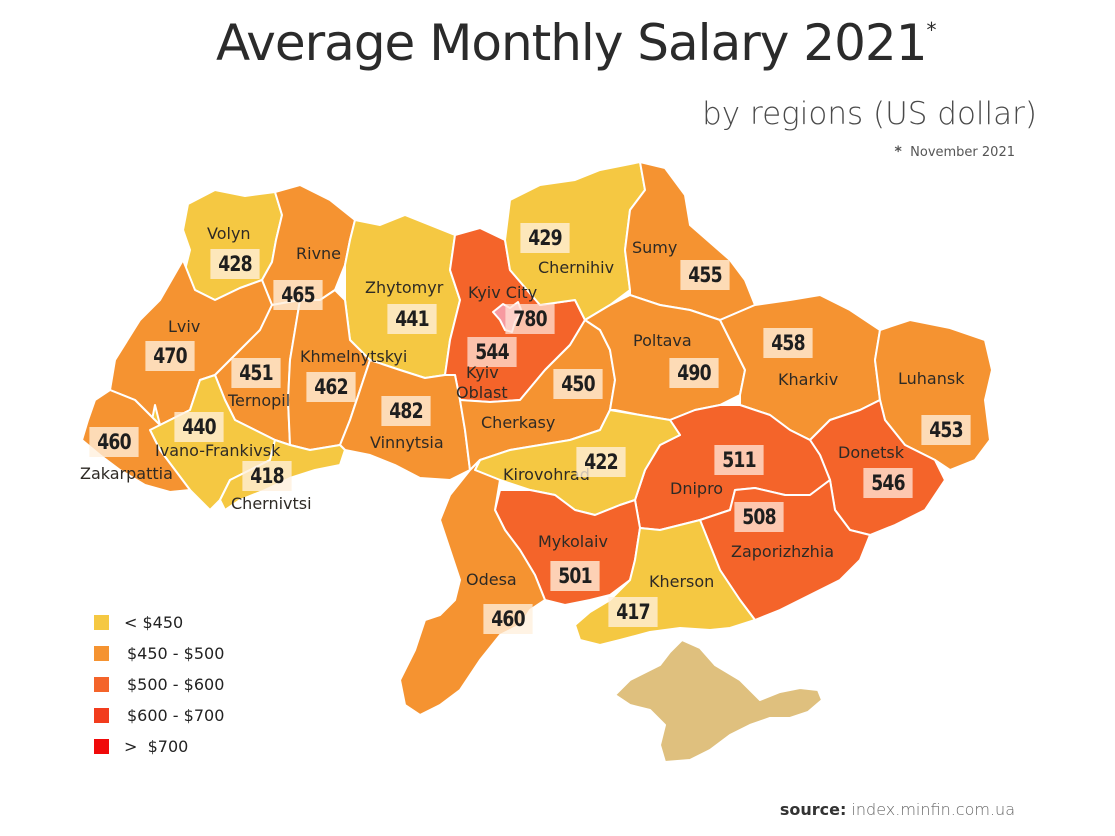  I want to click on label-cherkasy: Cherkasy, so click(518, 422).